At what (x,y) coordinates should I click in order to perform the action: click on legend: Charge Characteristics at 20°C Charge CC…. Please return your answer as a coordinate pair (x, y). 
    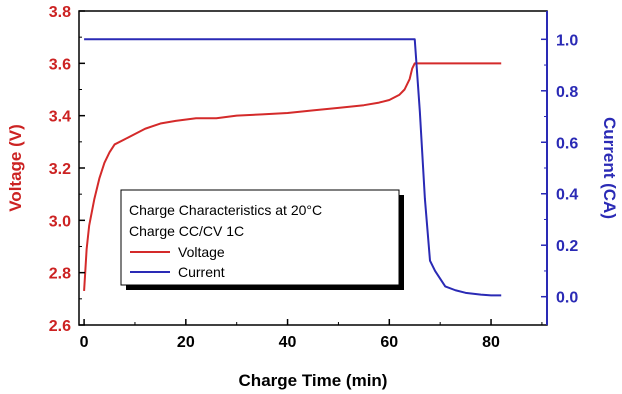
    Looking at the image, I should click on (262, 239).